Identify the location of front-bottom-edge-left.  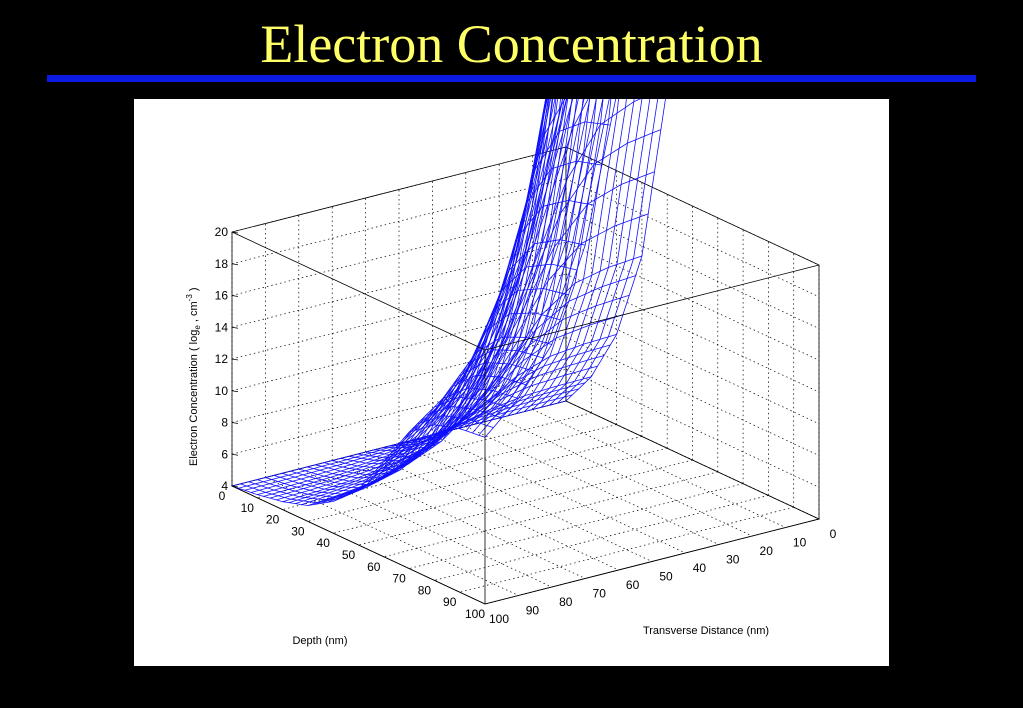
(358, 545).